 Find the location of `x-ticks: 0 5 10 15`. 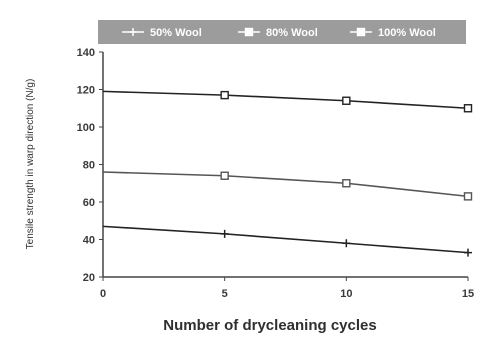

x-ticks: 0 5 10 15 is located at coordinates (287, 288).